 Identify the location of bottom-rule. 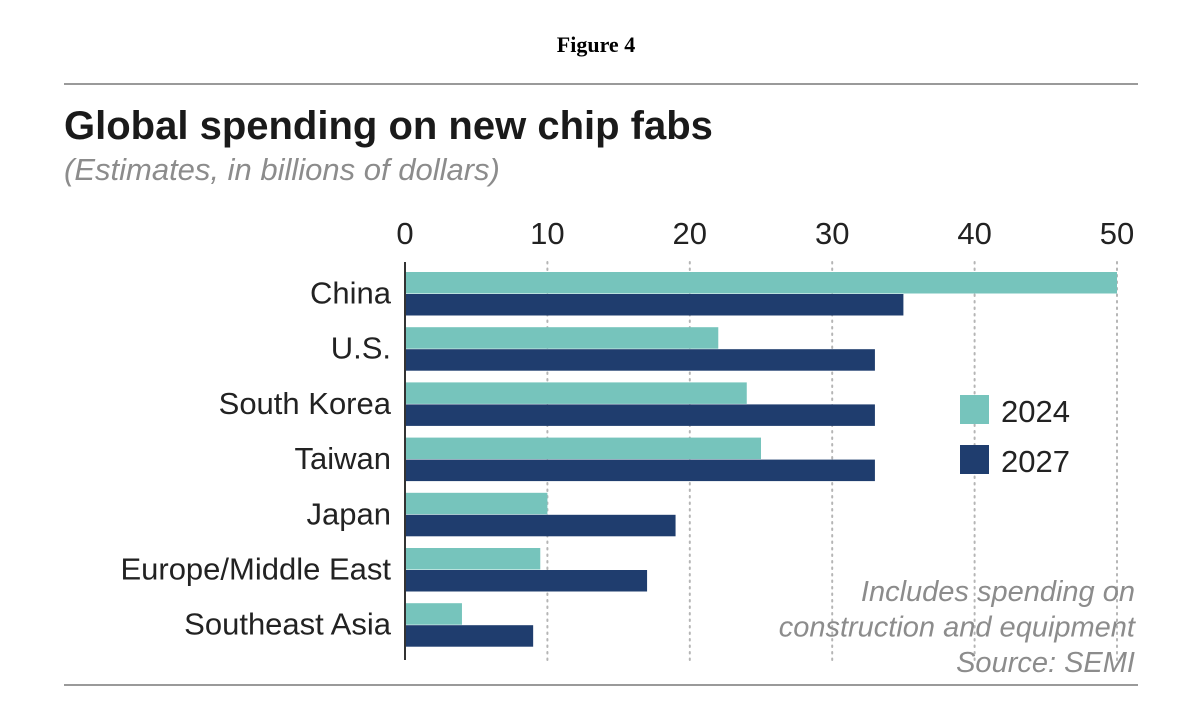
(601, 685).